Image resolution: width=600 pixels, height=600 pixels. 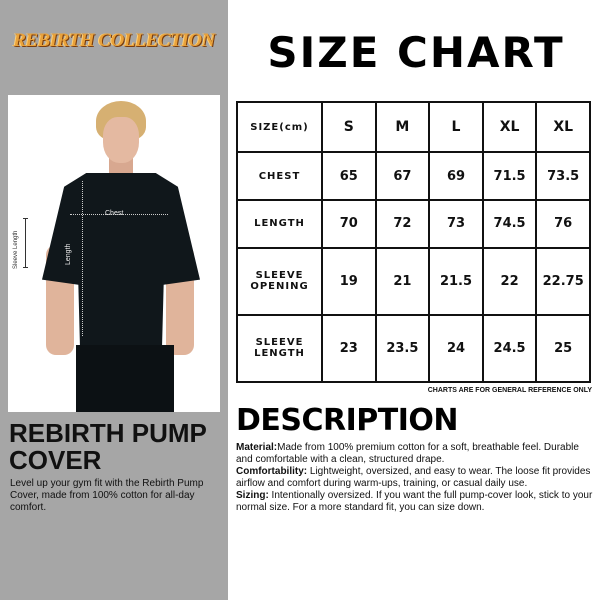 I want to click on table-cell: 19, so click(x=349, y=281).